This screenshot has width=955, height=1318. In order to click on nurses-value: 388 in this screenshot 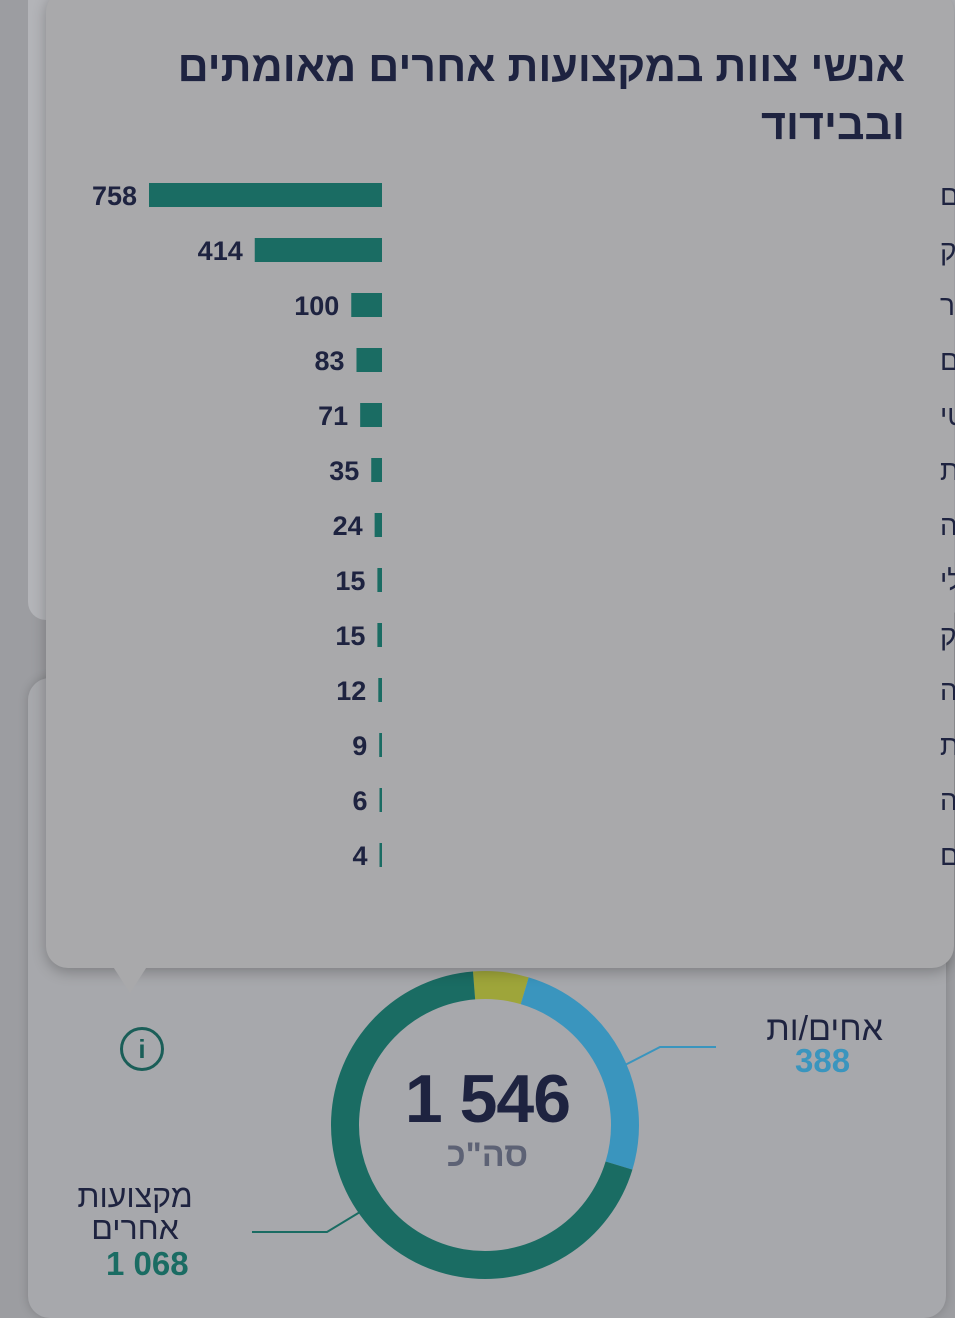, I will do `click(823, 1060)`.